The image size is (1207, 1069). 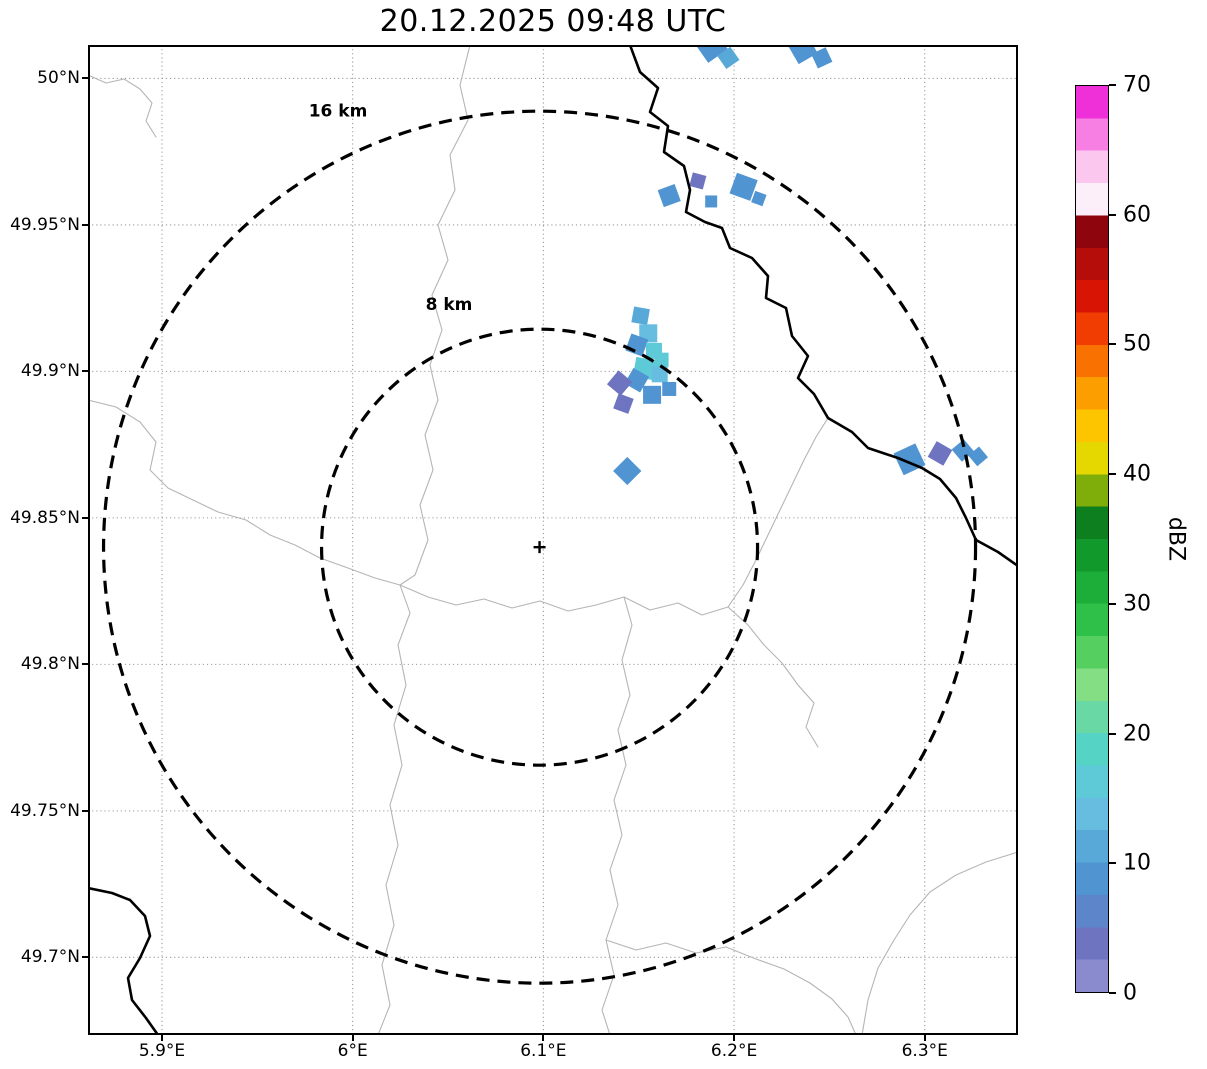 What do you see at coordinates (924, 1051) in the screenshot?
I see `x-tick-label: 6.3°E` at bounding box center [924, 1051].